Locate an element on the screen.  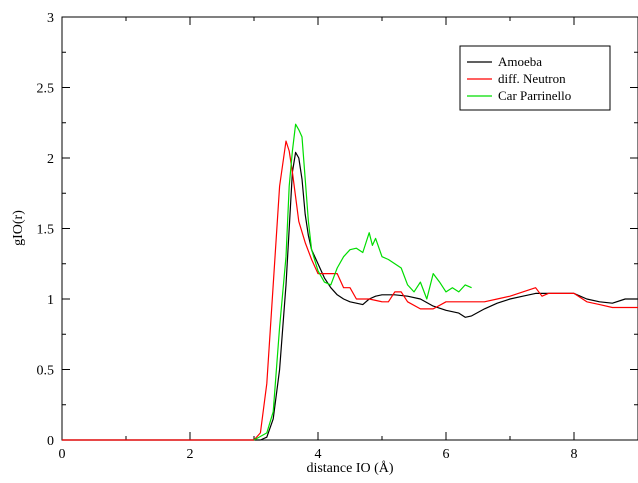
legend: Amoeba diff. Neutron Car Parrinello is located at coordinates (535, 78).